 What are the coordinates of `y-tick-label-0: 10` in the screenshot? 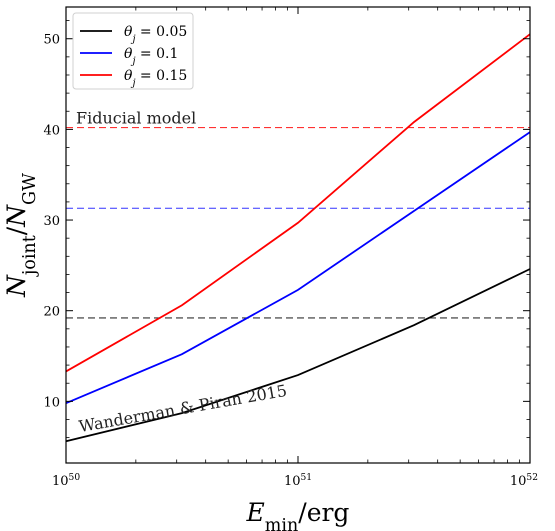 It's located at (51, 402).